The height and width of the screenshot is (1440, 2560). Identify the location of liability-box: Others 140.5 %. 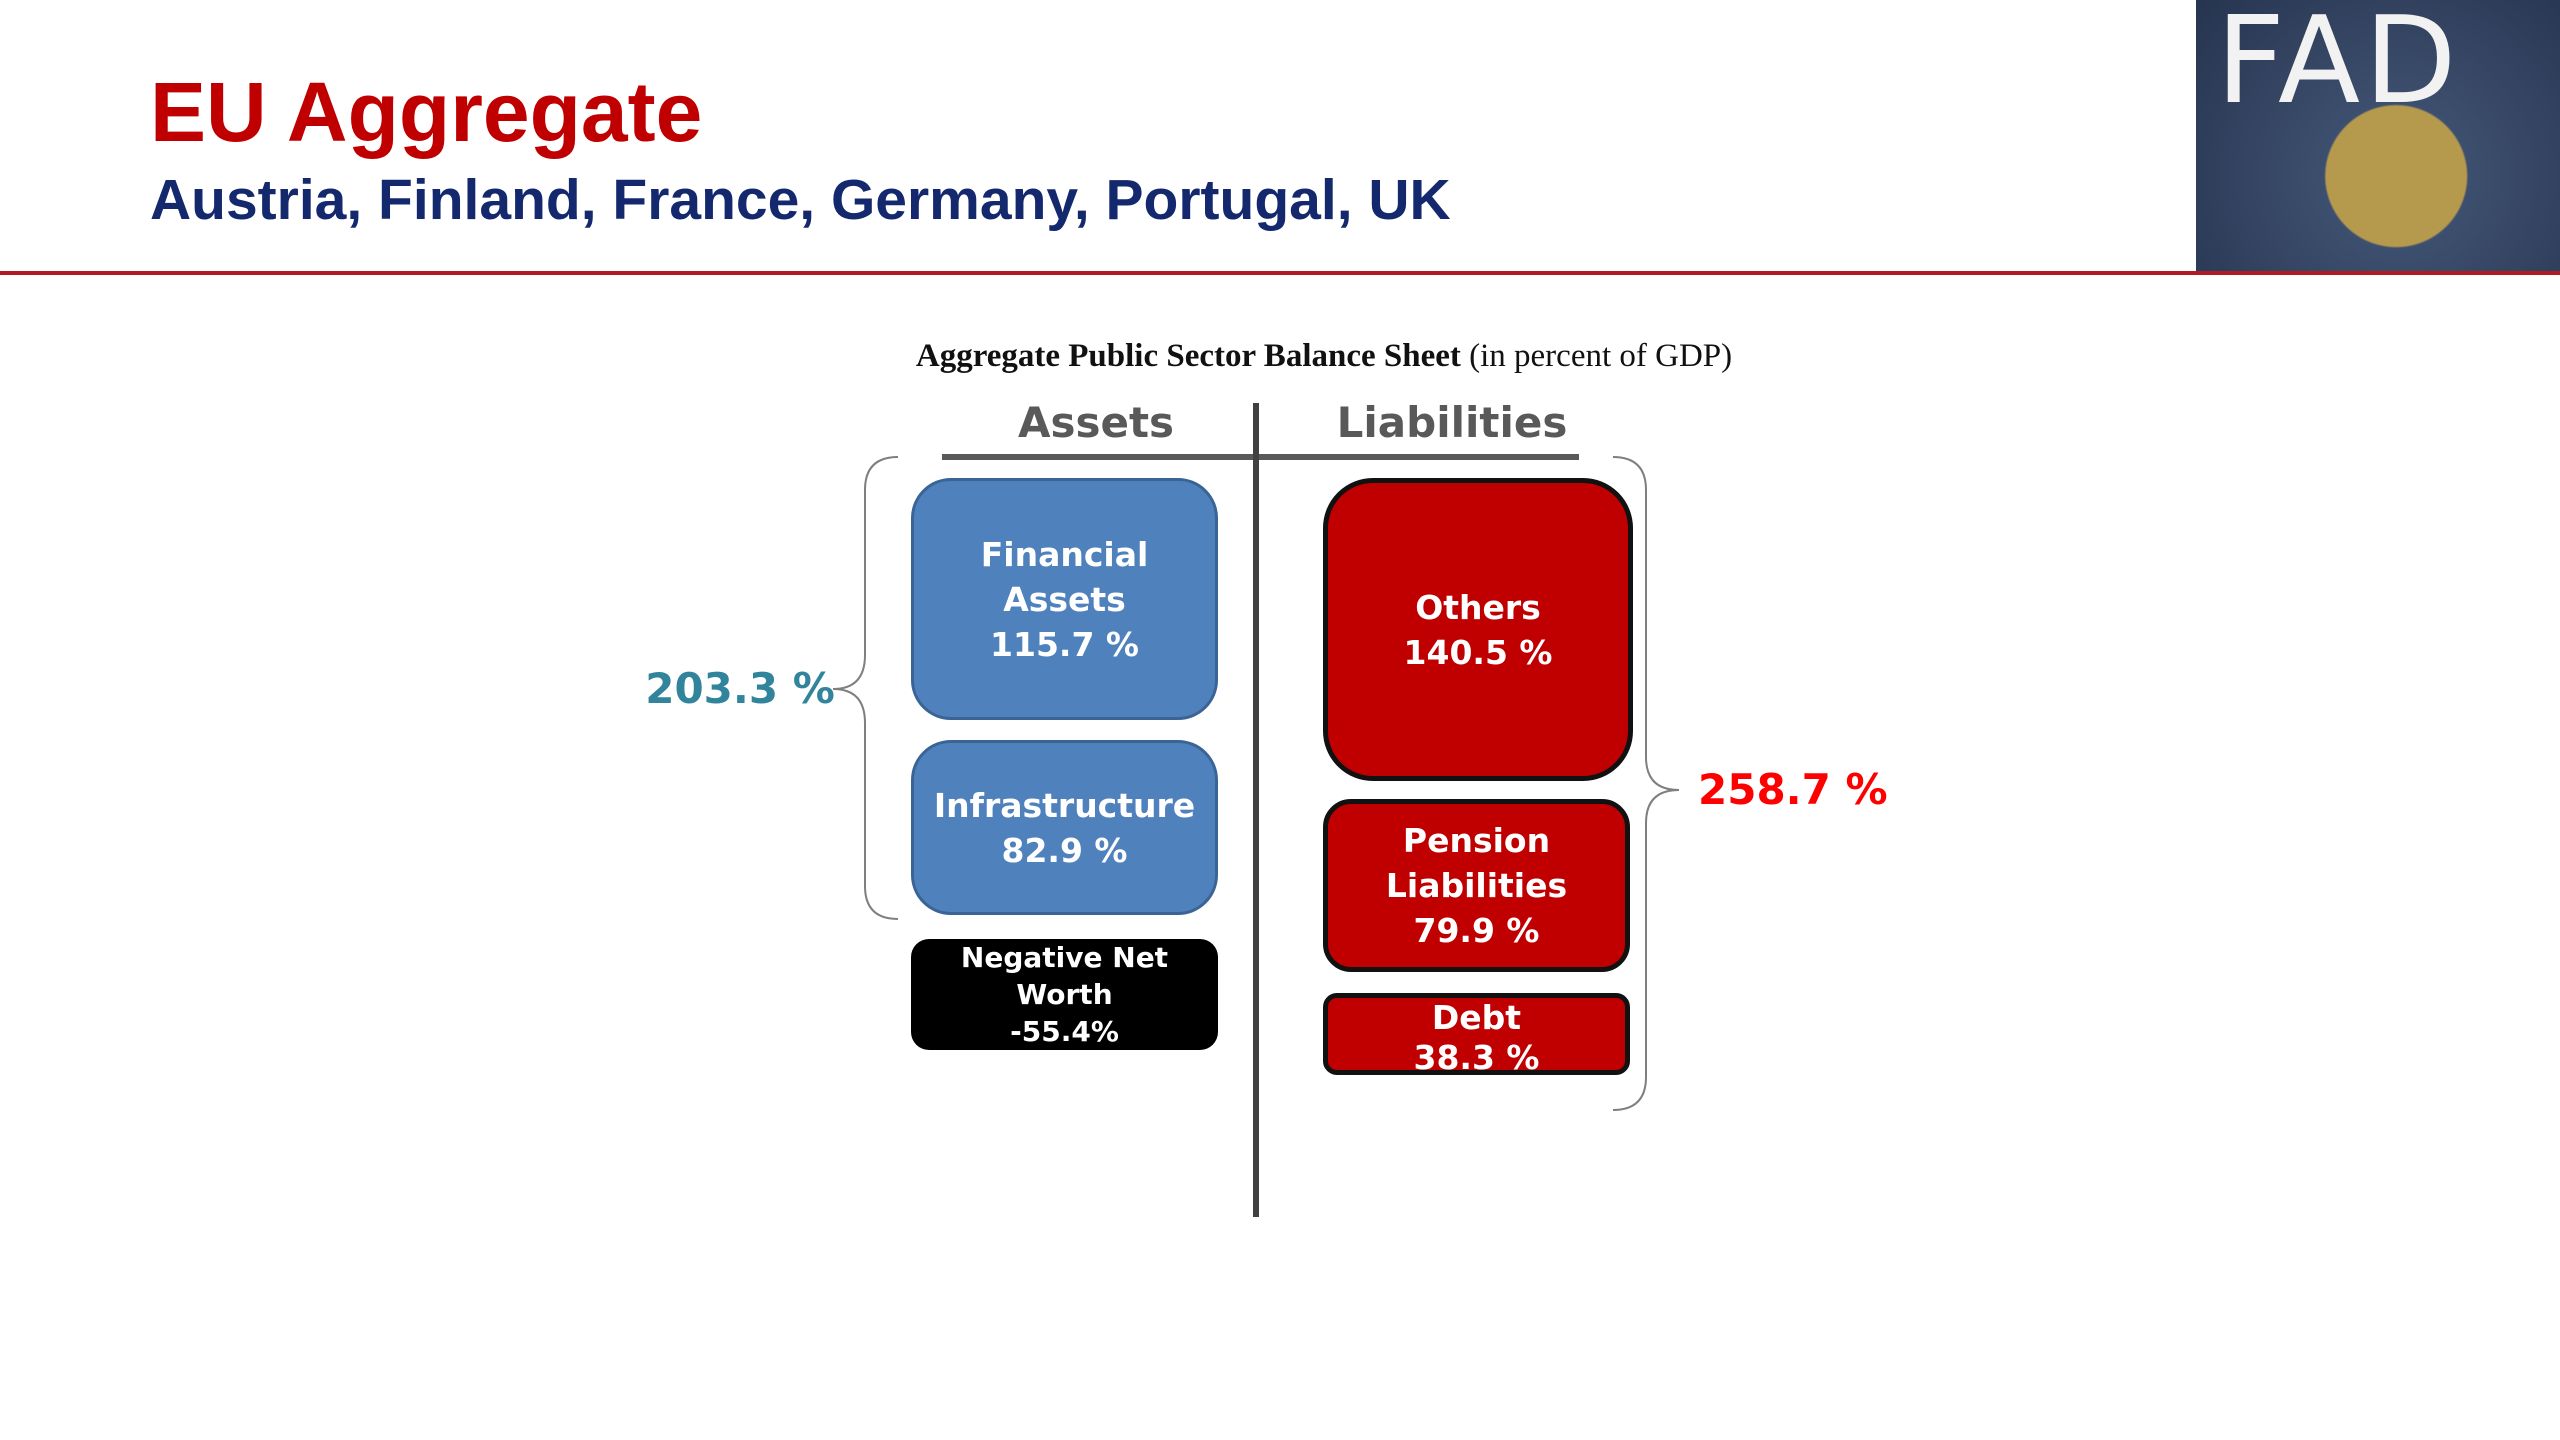
(1478, 629).